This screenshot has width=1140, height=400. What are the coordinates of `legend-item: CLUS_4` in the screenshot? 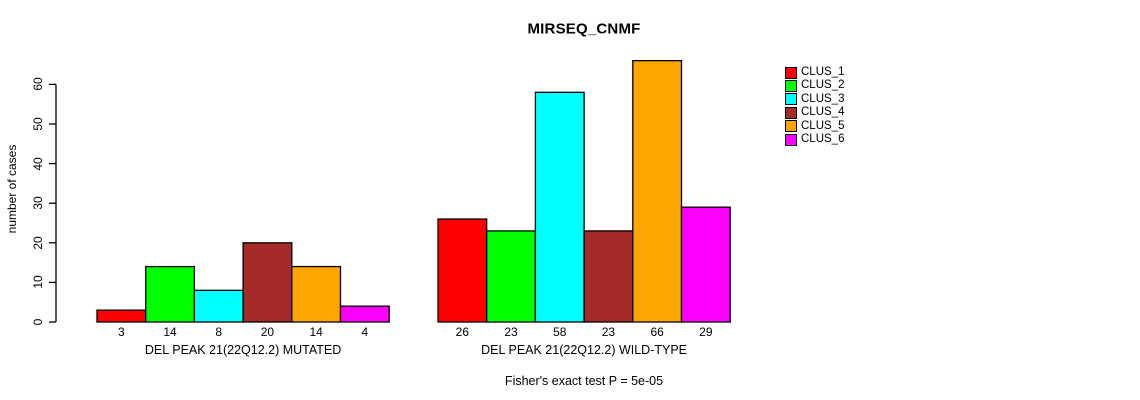 It's located at (814, 112).